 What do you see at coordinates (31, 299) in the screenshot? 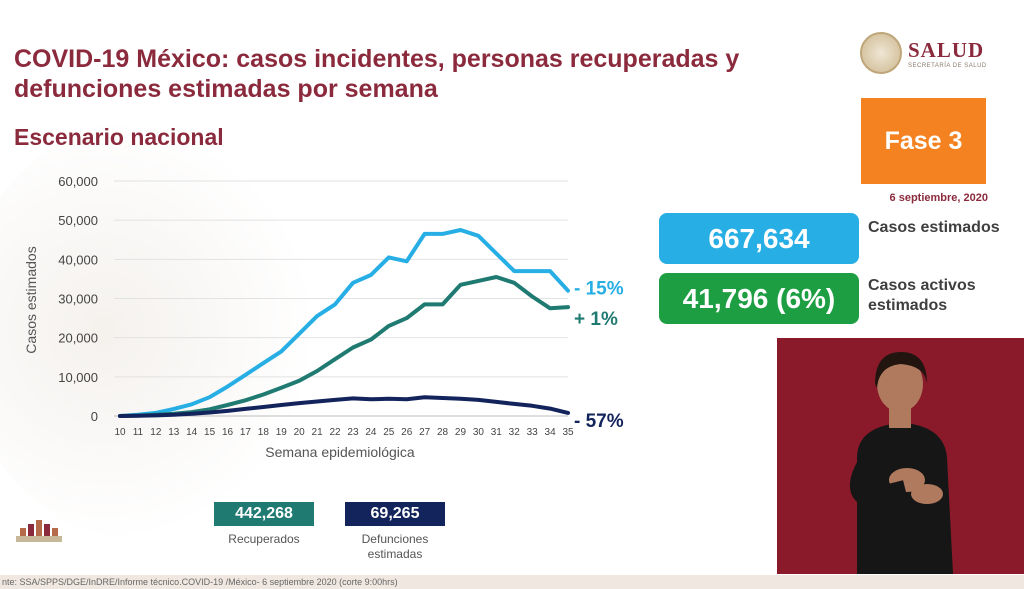
I see `y-axis-label: Casos estimados` at bounding box center [31, 299].